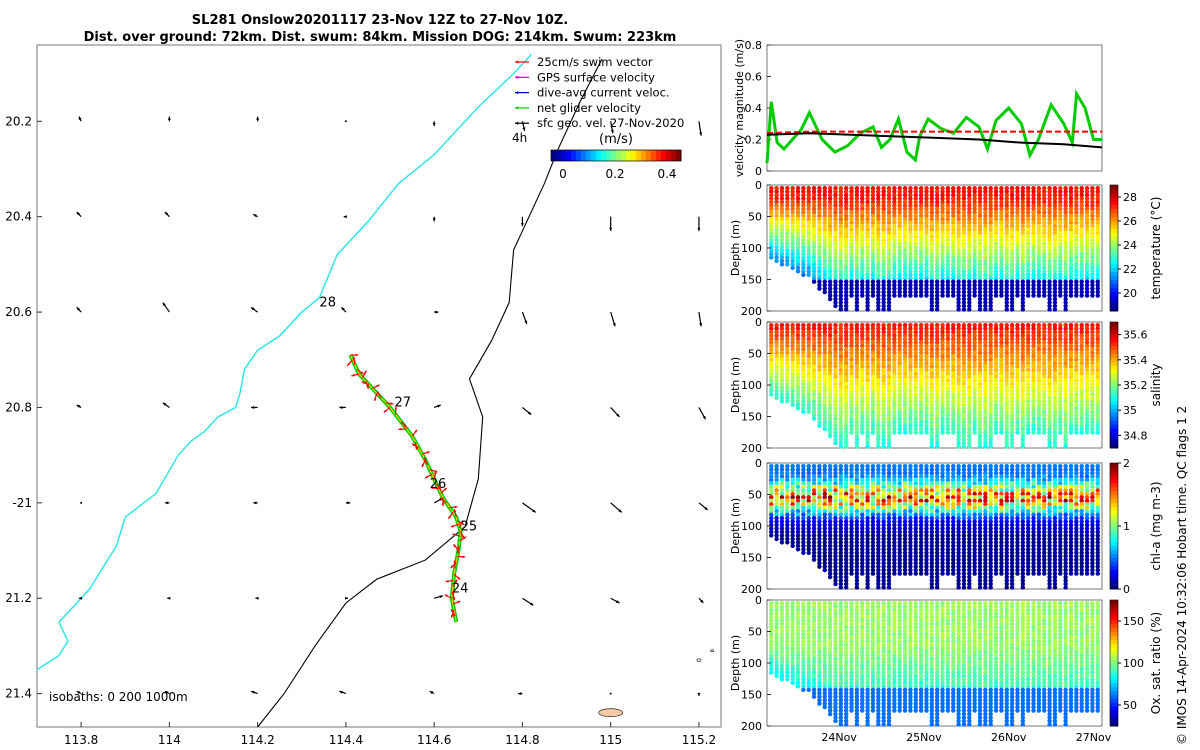 This screenshot has height=750, width=1200. What do you see at coordinates (1156, 248) in the screenshot?
I see `section-colorbar-label: temperature (°C)` at bounding box center [1156, 248].